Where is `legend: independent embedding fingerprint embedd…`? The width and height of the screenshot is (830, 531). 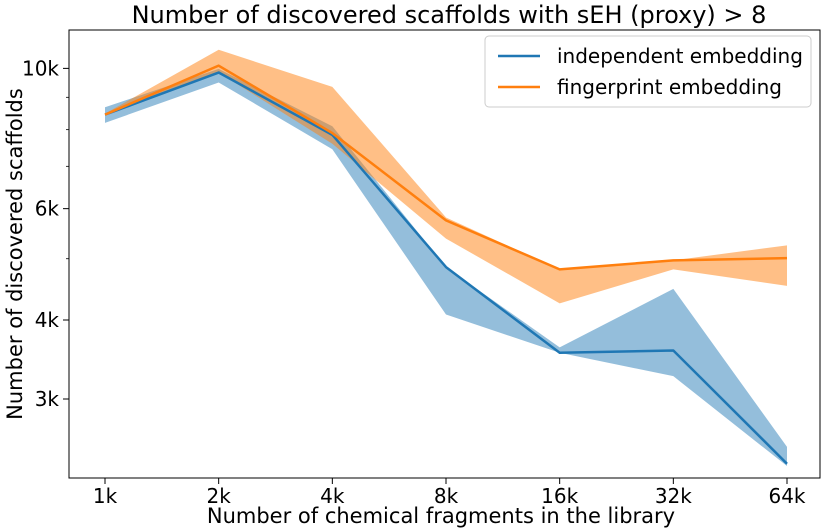
legend: independent embedding fingerprint embedd… is located at coordinates (648, 71).